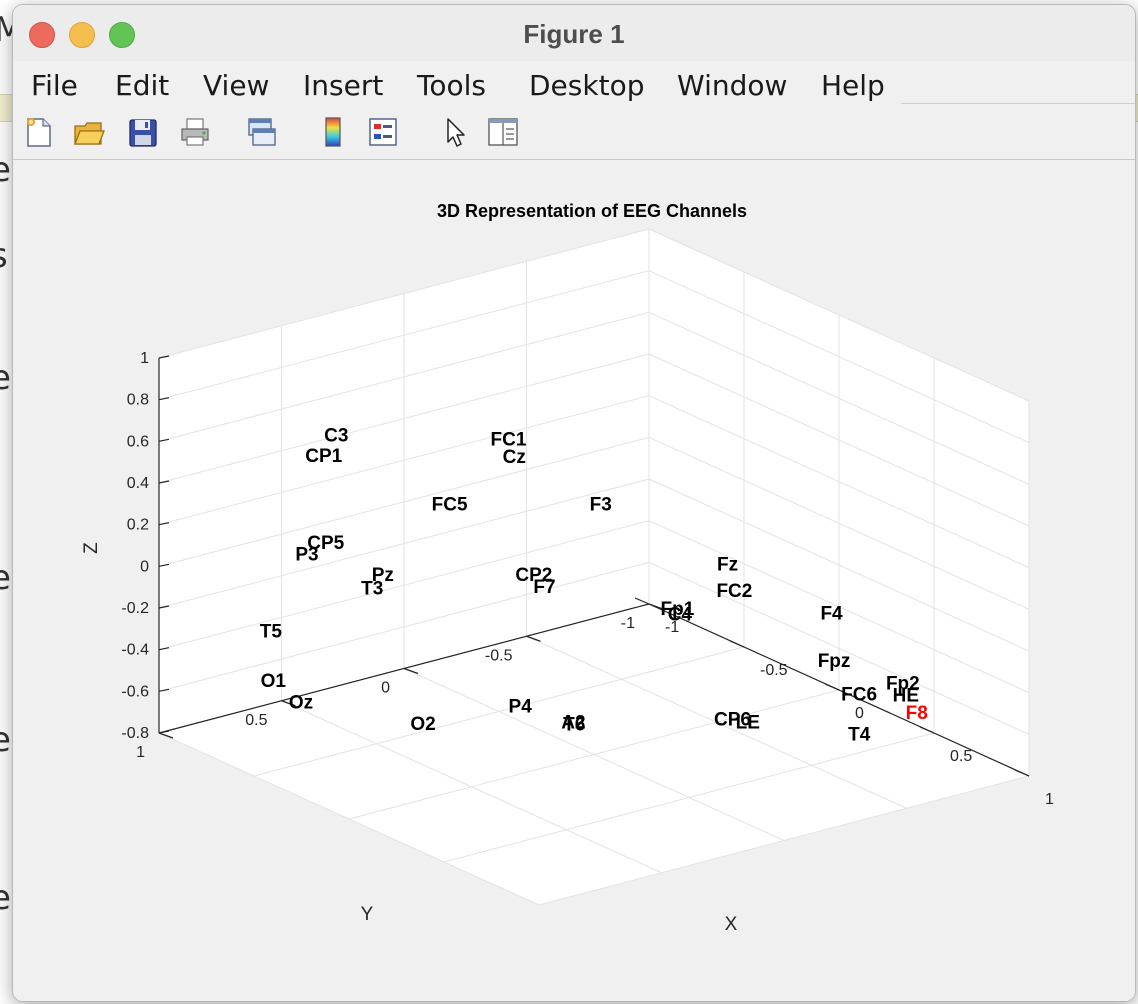 Image resolution: width=1138 pixels, height=1004 pixels. Describe the element at coordinates (544, 587) in the screenshot. I see `channel-label: F7` at that location.